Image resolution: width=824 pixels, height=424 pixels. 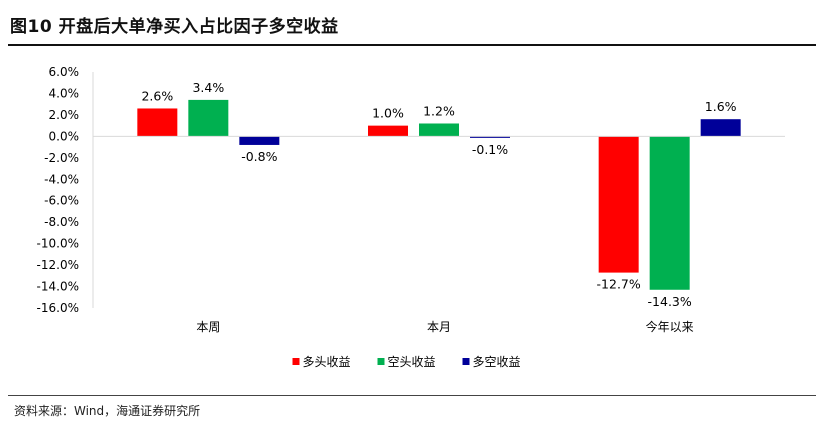 What do you see at coordinates (670, 326) in the screenshot?
I see `category-label: 今年以来` at bounding box center [670, 326].